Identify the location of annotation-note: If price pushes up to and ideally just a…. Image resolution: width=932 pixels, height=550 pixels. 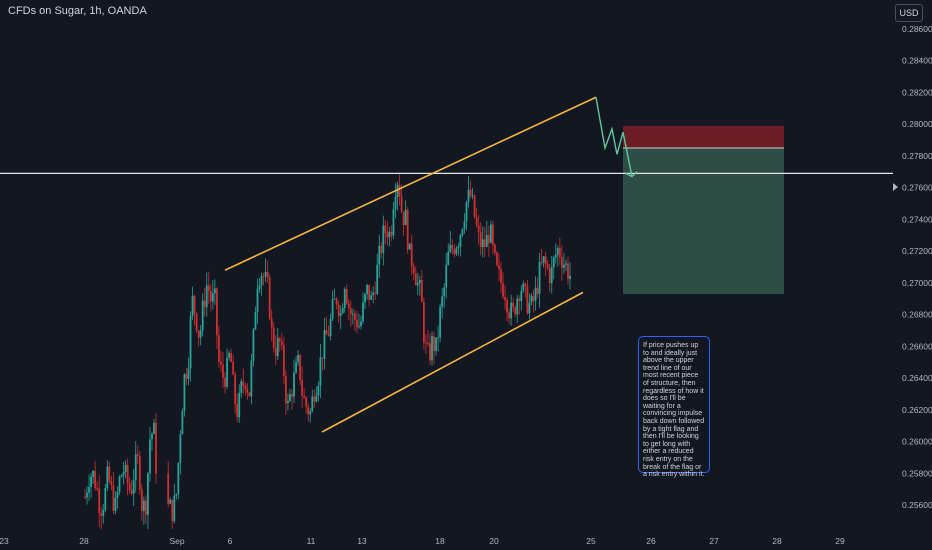
(674, 407).